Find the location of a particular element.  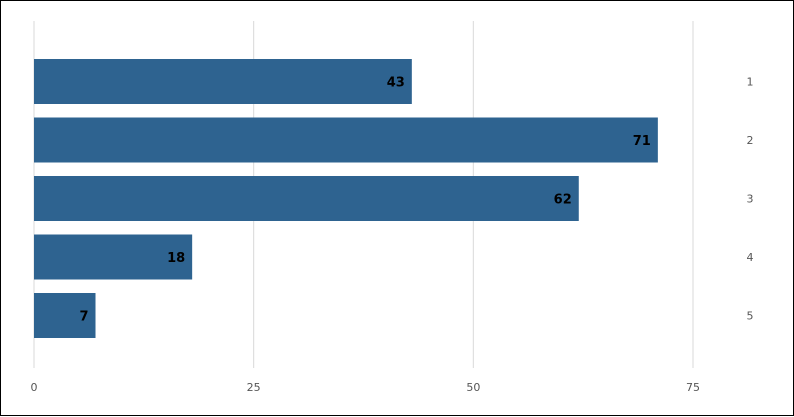

category-label: 5 is located at coordinates (750, 316).